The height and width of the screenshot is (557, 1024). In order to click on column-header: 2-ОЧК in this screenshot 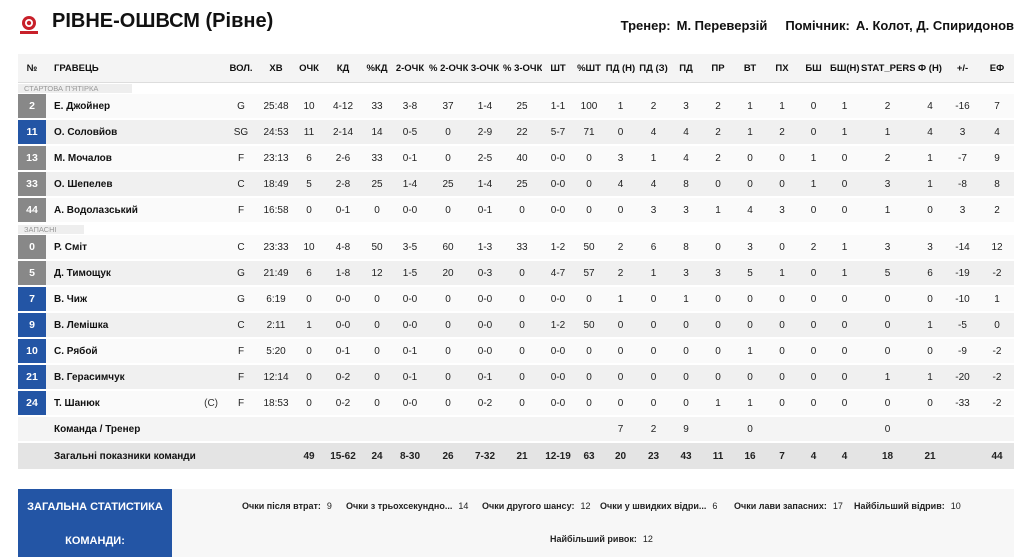, I will do `click(410, 68)`.